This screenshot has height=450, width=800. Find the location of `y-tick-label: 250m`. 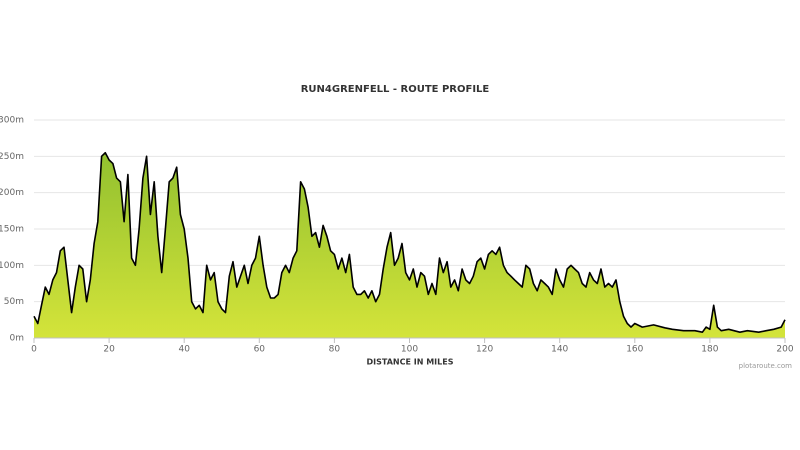

y-tick-label: 250m is located at coordinates (12, 157).